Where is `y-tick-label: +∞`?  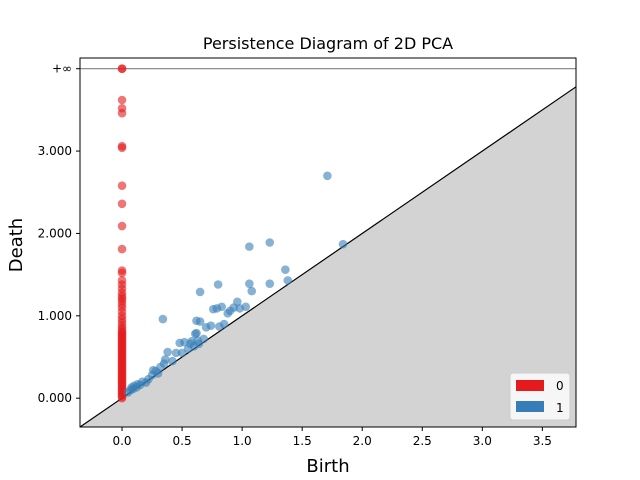 y-tick-label: +∞ is located at coordinates (62, 69).